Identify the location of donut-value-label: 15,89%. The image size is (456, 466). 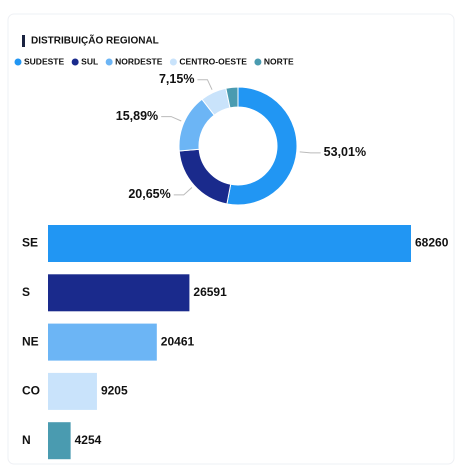
(137, 116).